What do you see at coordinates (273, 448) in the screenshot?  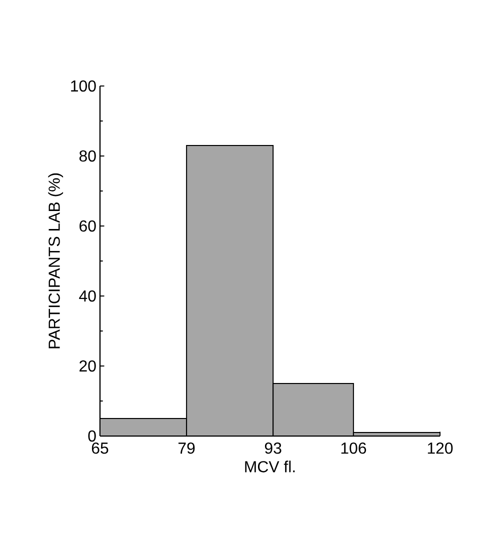 I see `x-tick-label: 93` at bounding box center [273, 448].